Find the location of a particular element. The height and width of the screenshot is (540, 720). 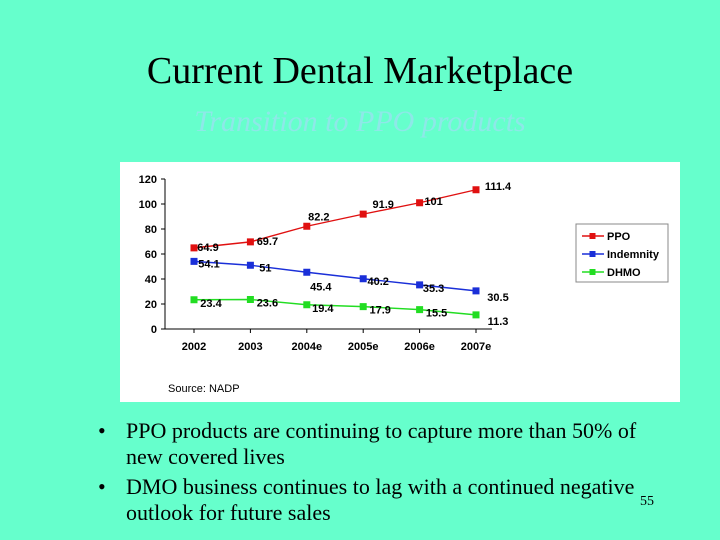

y-tick-label: 60 is located at coordinates (151, 255).